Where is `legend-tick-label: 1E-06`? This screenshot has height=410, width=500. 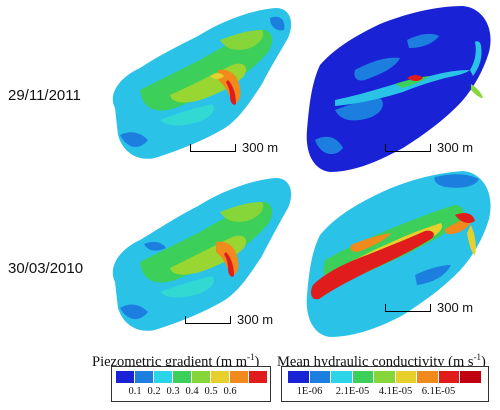 legend-tick-label: 1E-06 is located at coordinates (309, 391).